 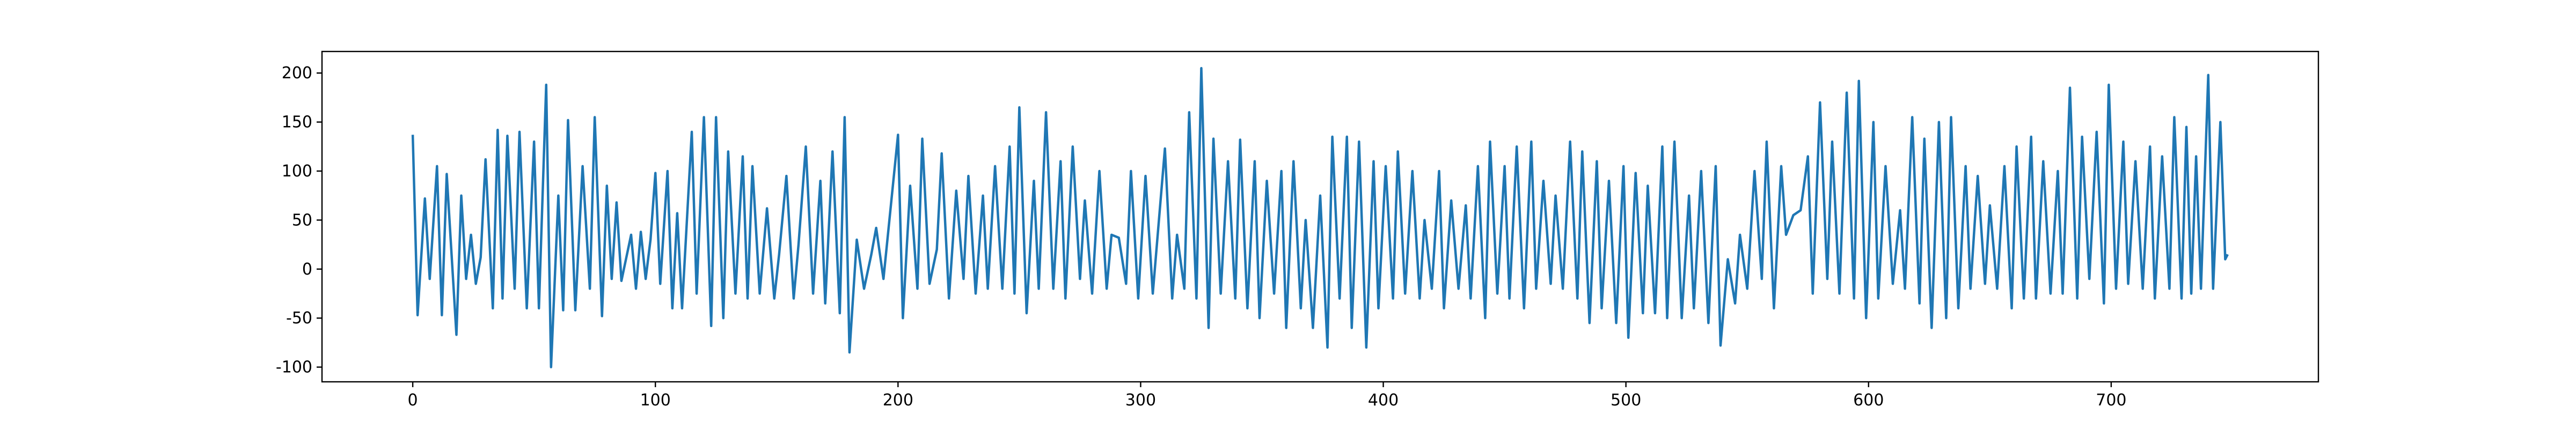 What do you see at coordinates (302, 220) in the screenshot?
I see `y-tick-label: 50` at bounding box center [302, 220].